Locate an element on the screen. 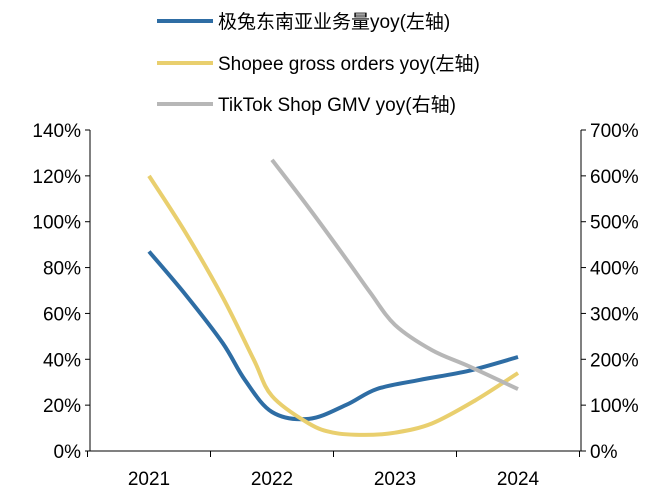 The image size is (667, 497). y-left-tick-label: 60% is located at coordinates (62, 314).